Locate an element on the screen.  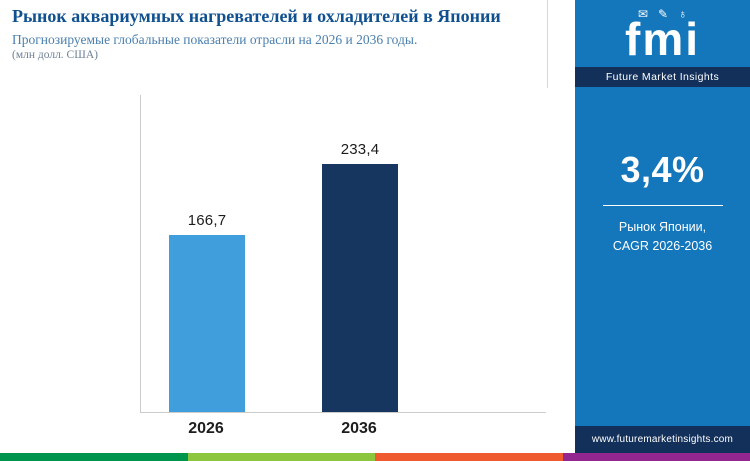
bar-value-label: 233,4 is located at coordinates (360, 149).